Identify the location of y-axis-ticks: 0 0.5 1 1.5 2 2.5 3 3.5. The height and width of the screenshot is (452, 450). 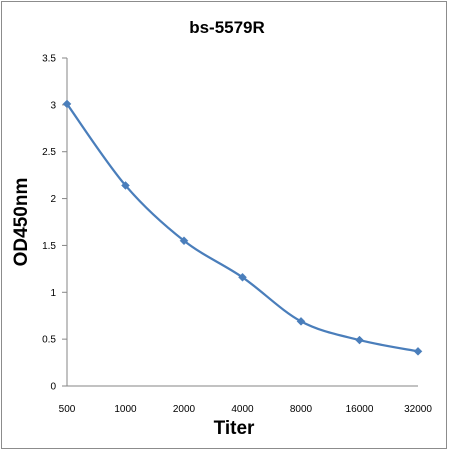
(54, 223).